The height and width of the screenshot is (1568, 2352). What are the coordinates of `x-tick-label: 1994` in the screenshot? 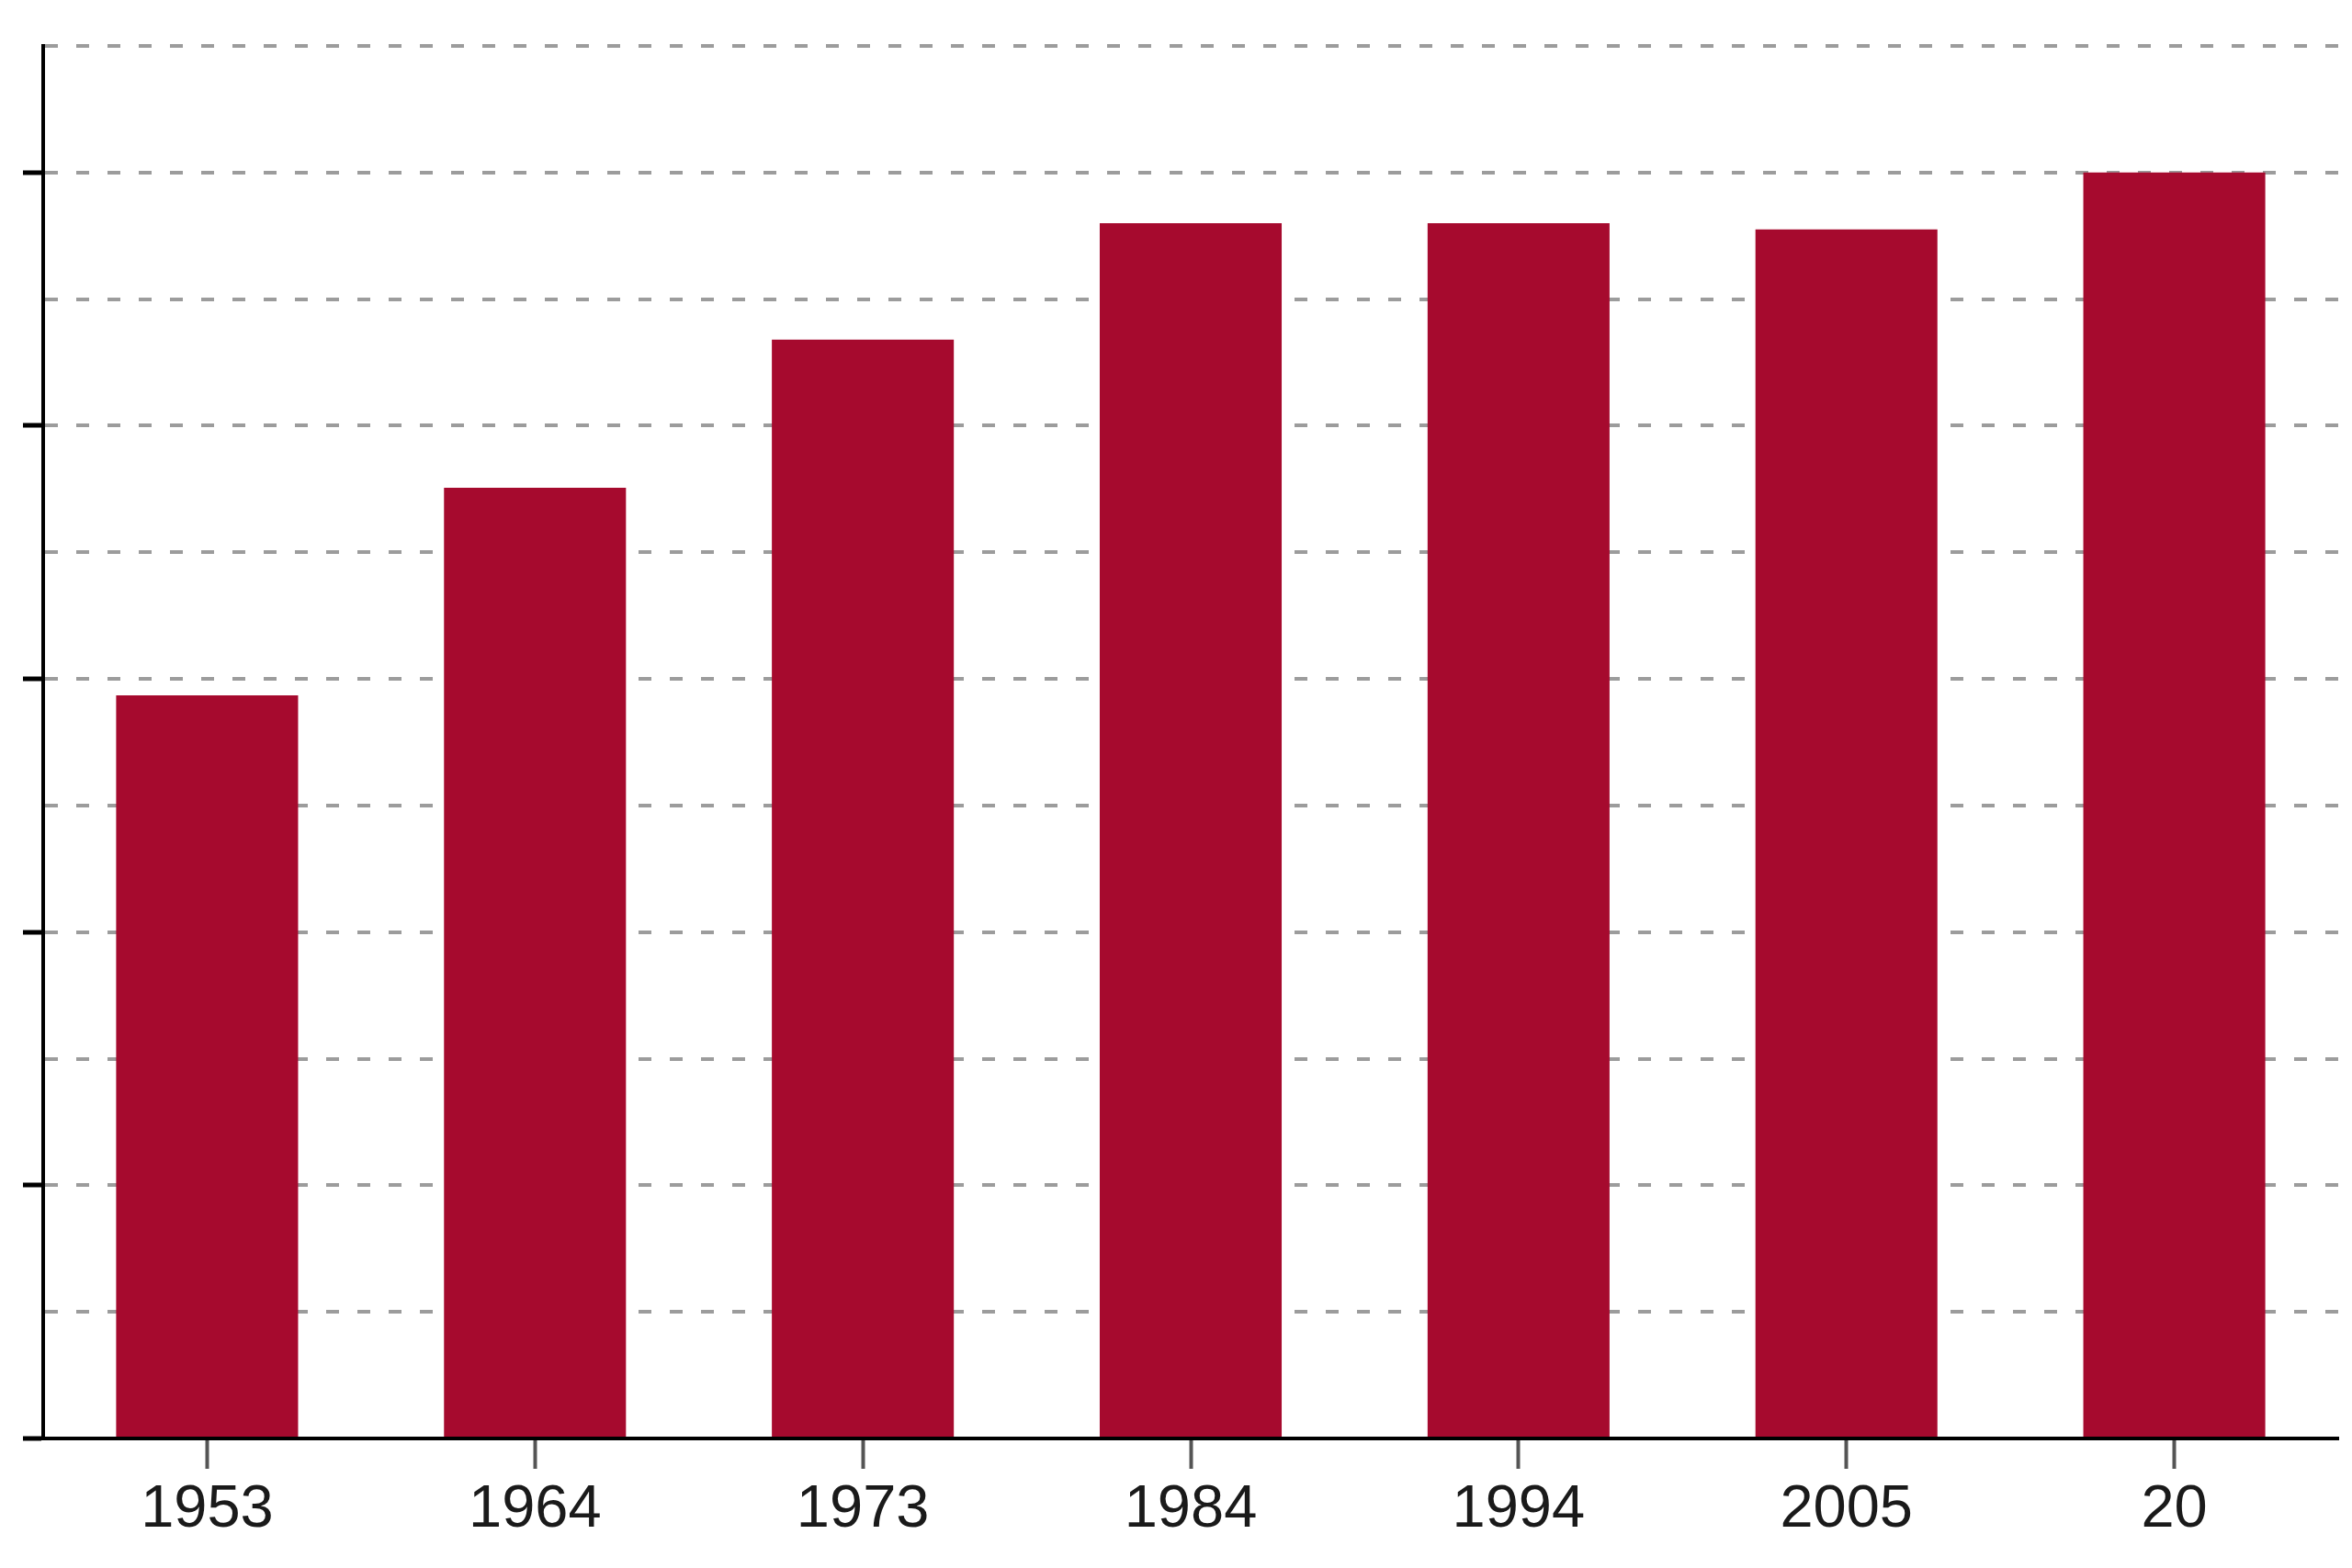 It's located at (1519, 1506).